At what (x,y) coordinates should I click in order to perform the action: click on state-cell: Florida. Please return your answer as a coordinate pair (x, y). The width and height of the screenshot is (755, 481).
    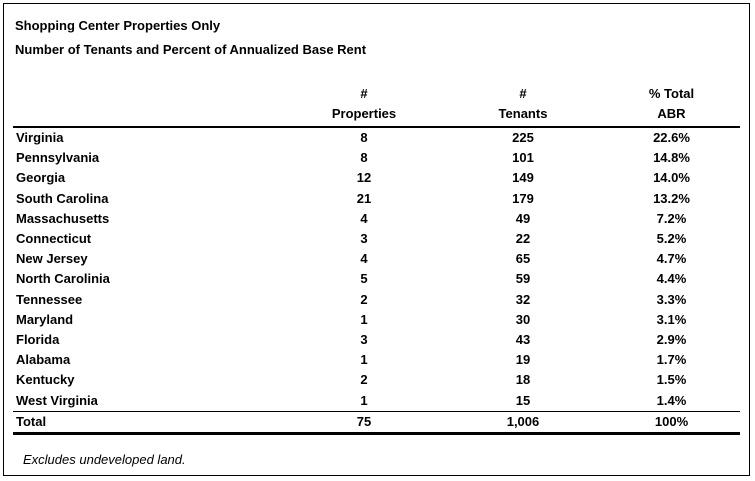
    Looking at the image, I should click on (38, 340).